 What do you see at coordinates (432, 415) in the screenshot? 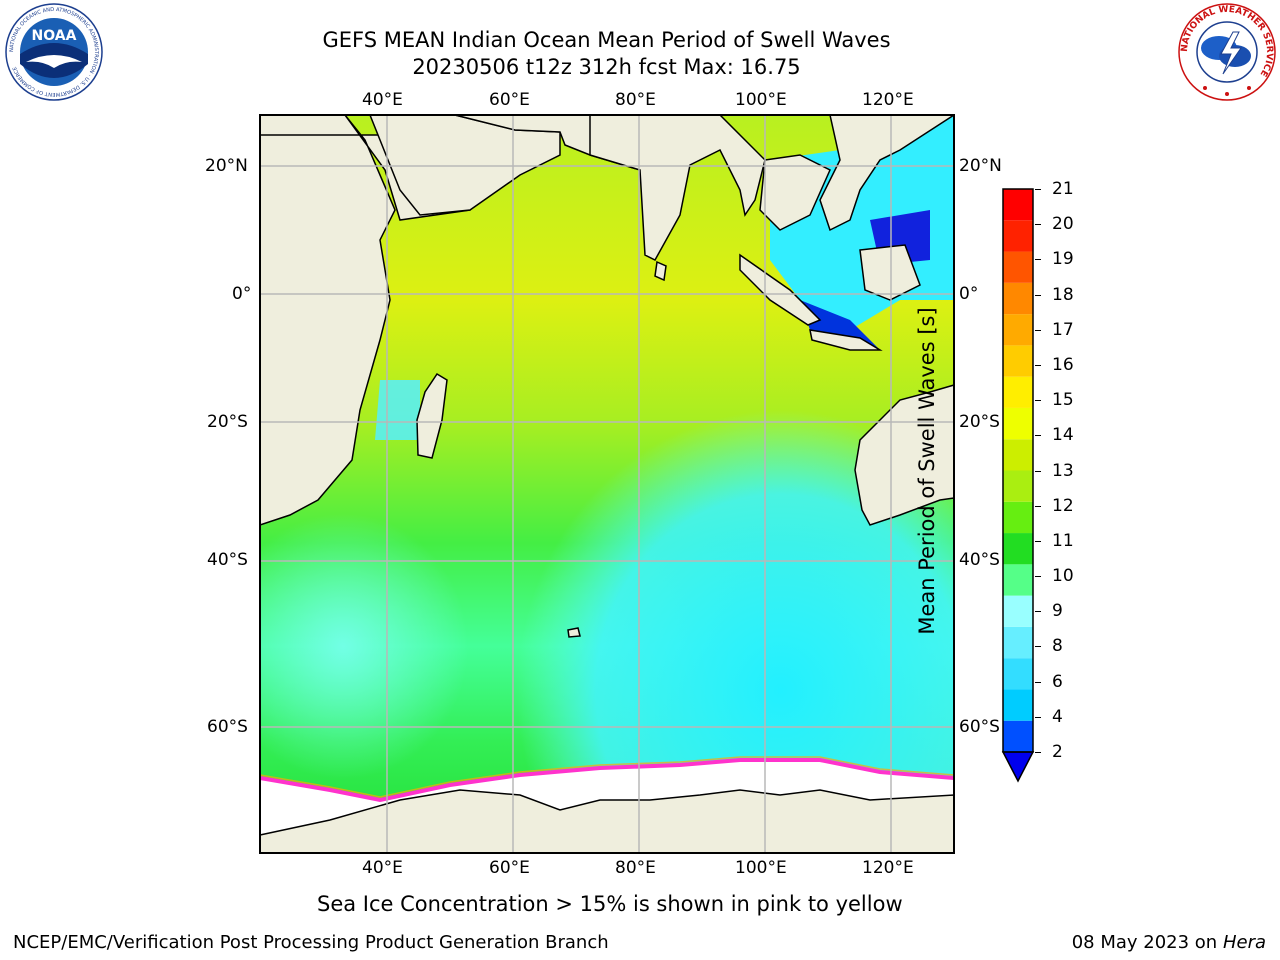
I see `madagascar-island` at bounding box center [432, 415].